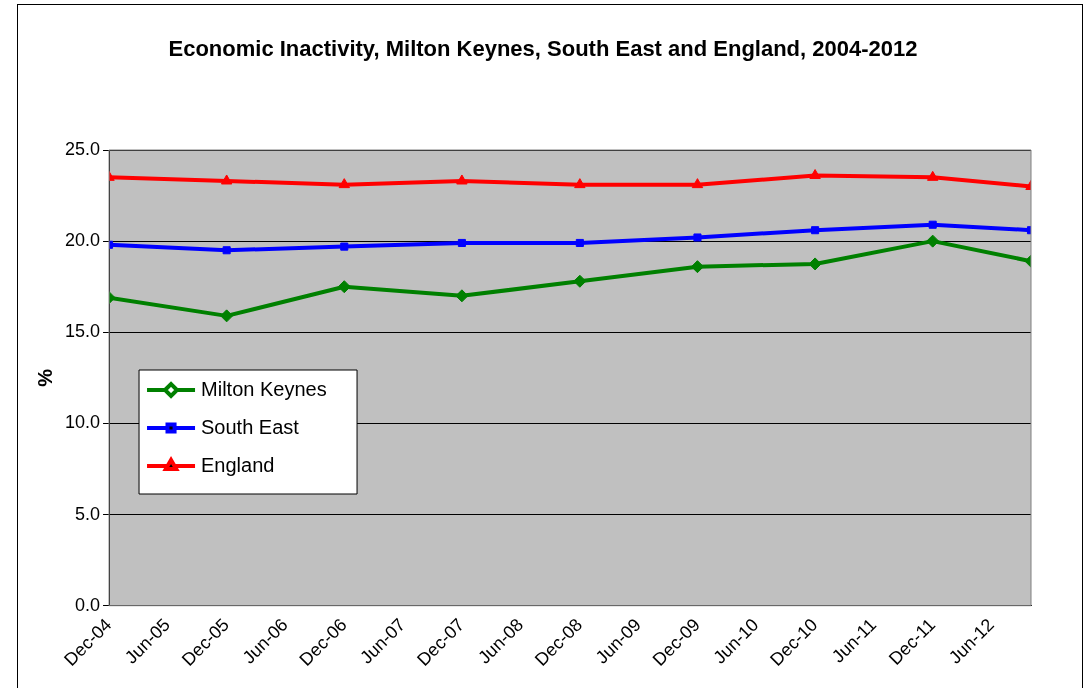 This screenshot has height=688, width=1086. What do you see at coordinates (44, 377) in the screenshot?
I see `y-axis-title: %` at bounding box center [44, 377].